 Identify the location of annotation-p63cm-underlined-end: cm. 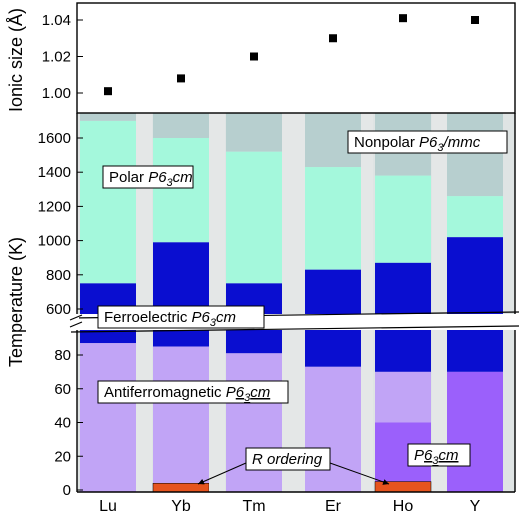
(448, 455).